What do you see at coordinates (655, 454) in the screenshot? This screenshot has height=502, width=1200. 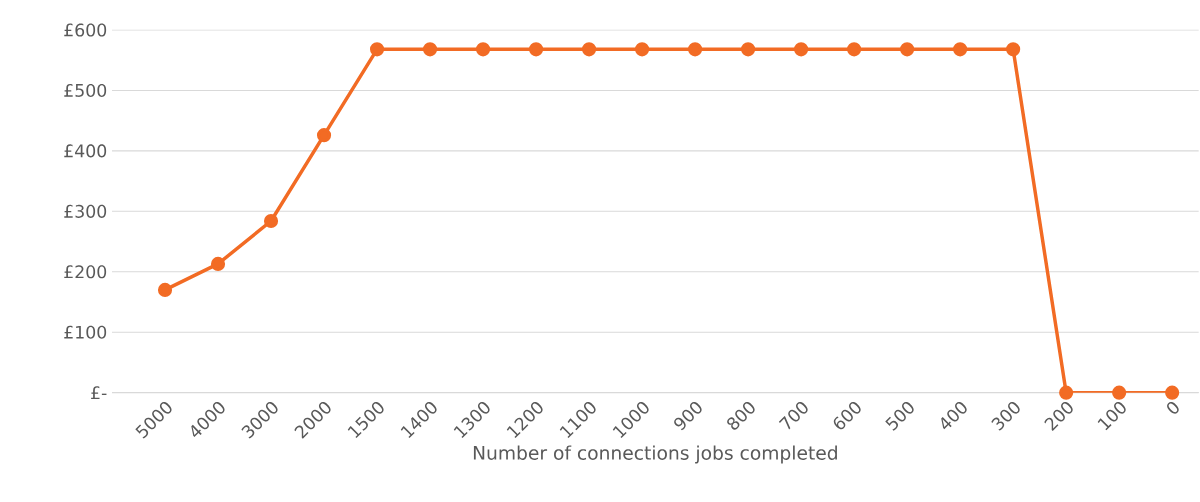 I see `x-axis-title: Number of connections jobs completed` at bounding box center [655, 454].